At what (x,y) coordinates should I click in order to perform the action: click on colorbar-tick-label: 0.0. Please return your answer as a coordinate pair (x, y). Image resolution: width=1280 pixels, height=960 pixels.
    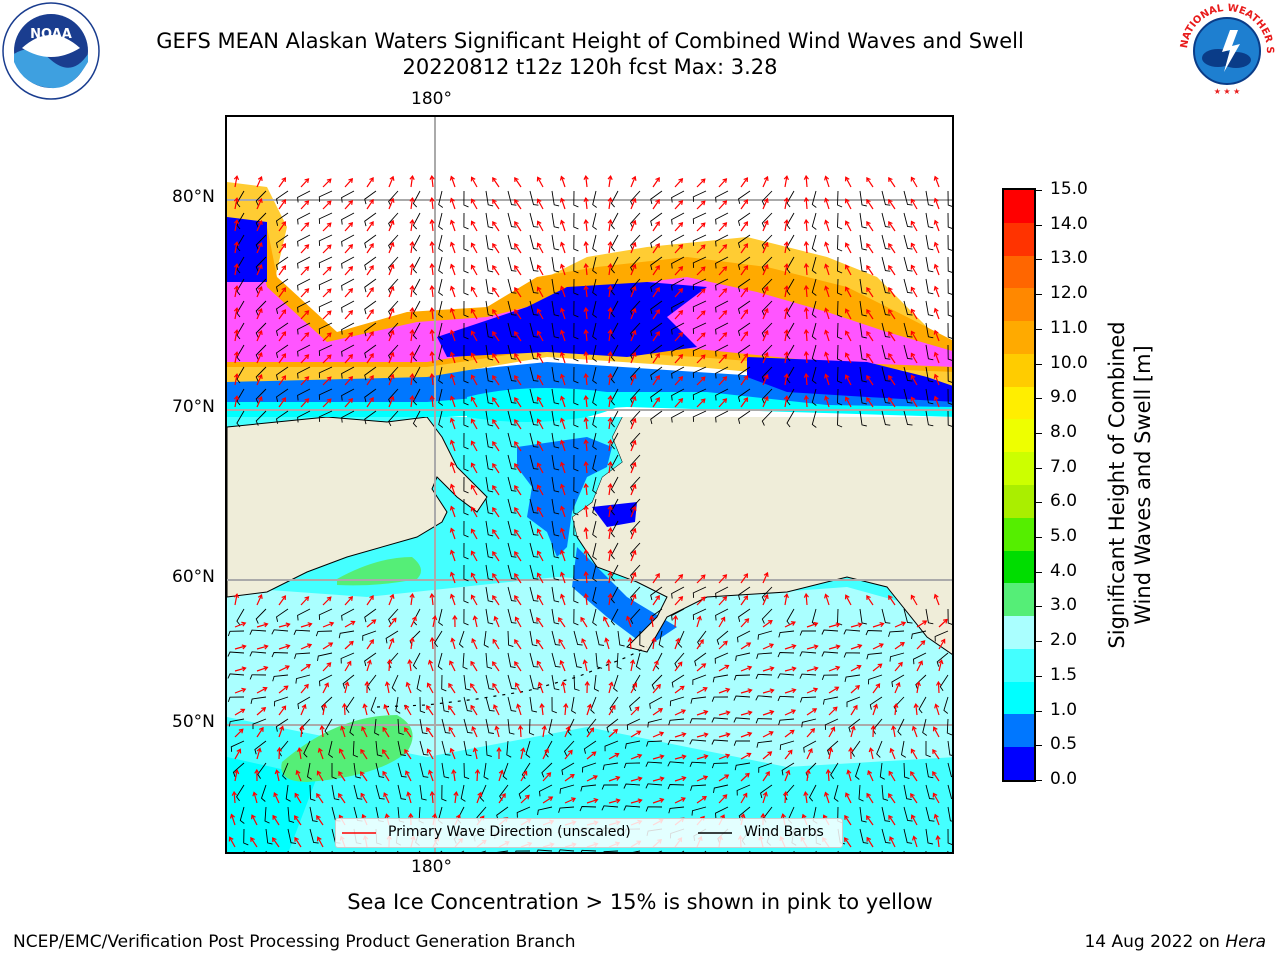
    Looking at the image, I should click on (1064, 779).